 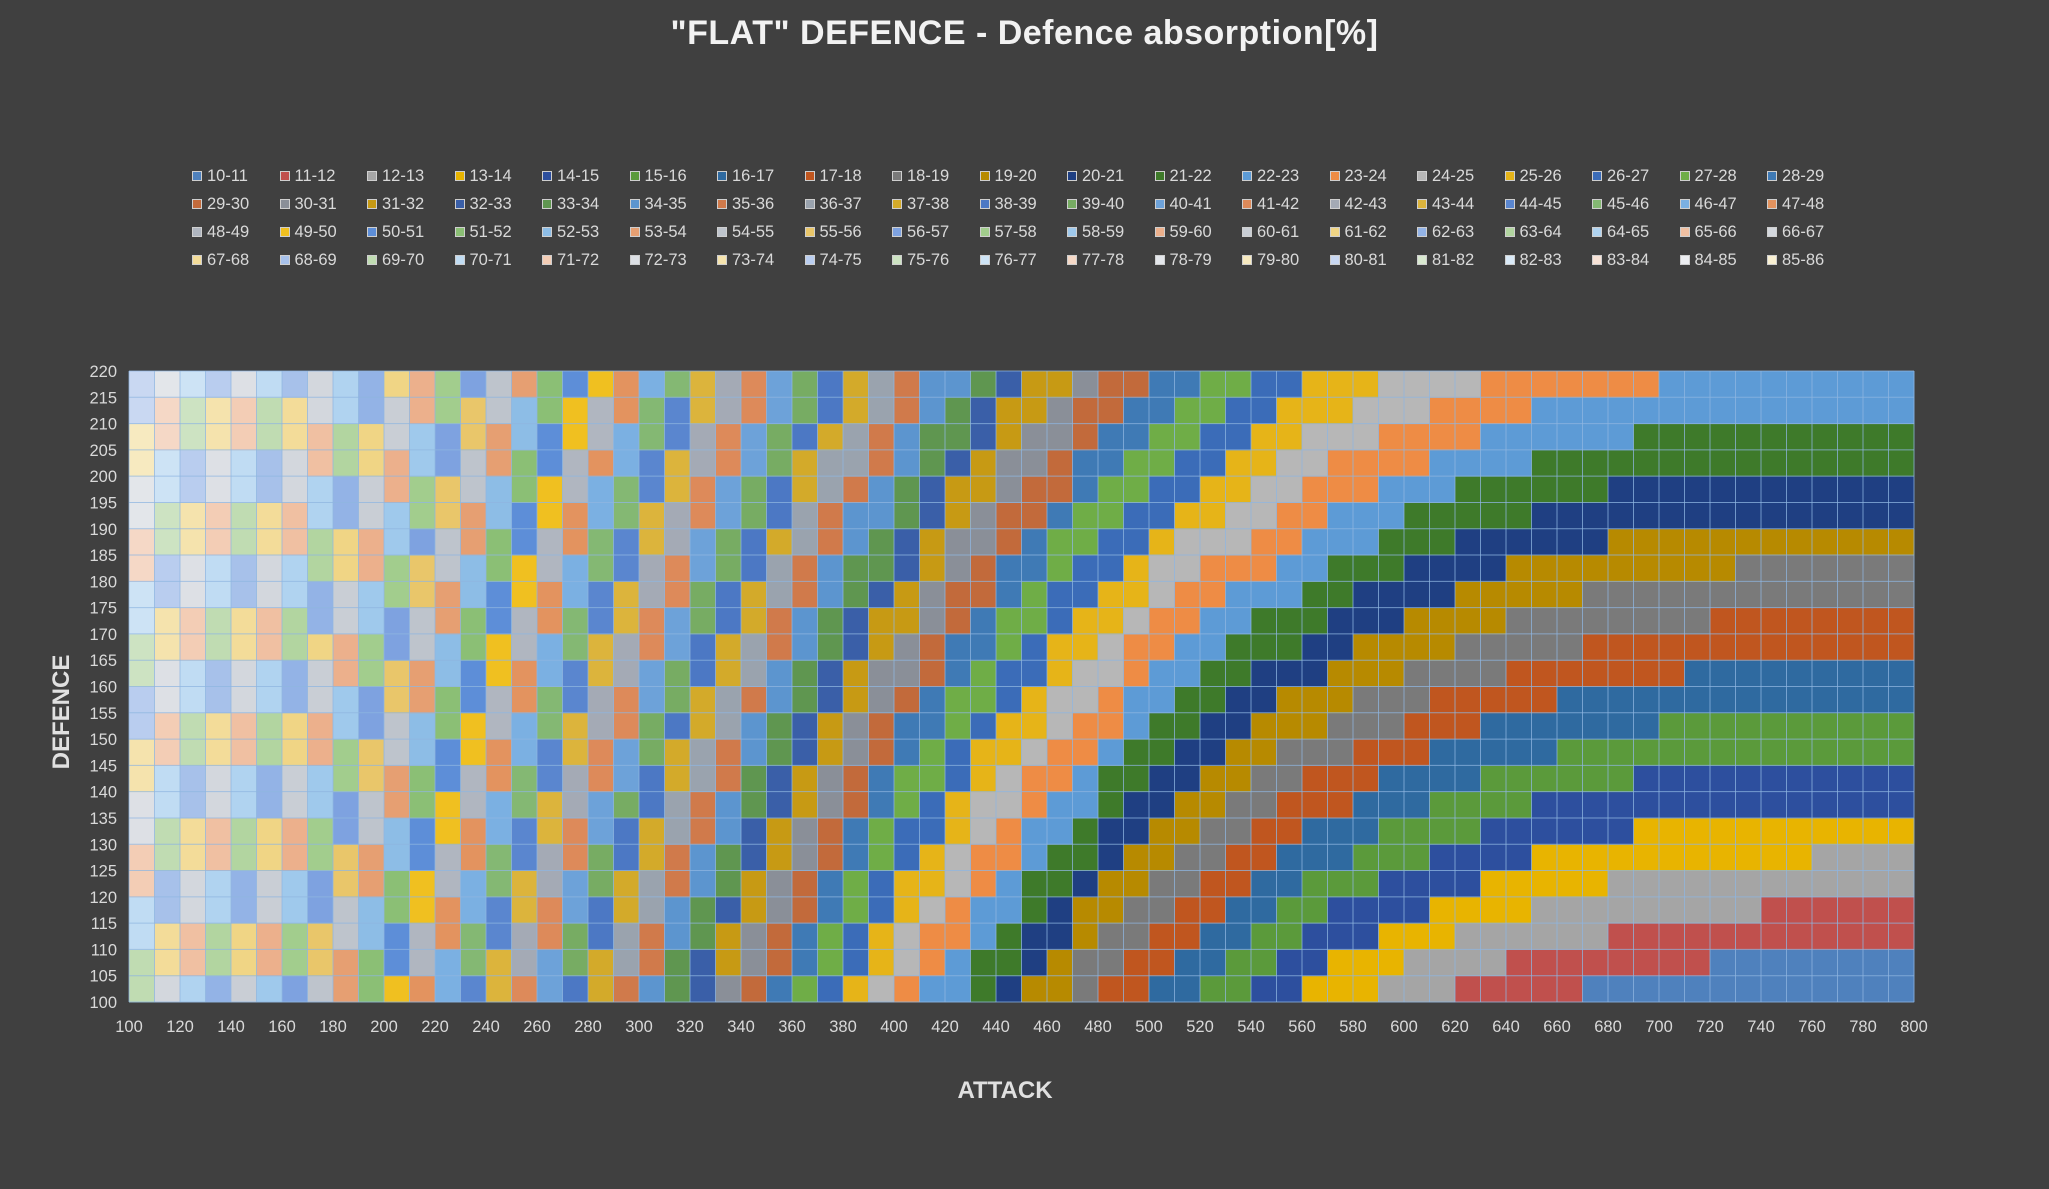 What do you see at coordinates (103, 766) in the screenshot?
I see `y-tick-label: 145` at bounding box center [103, 766].